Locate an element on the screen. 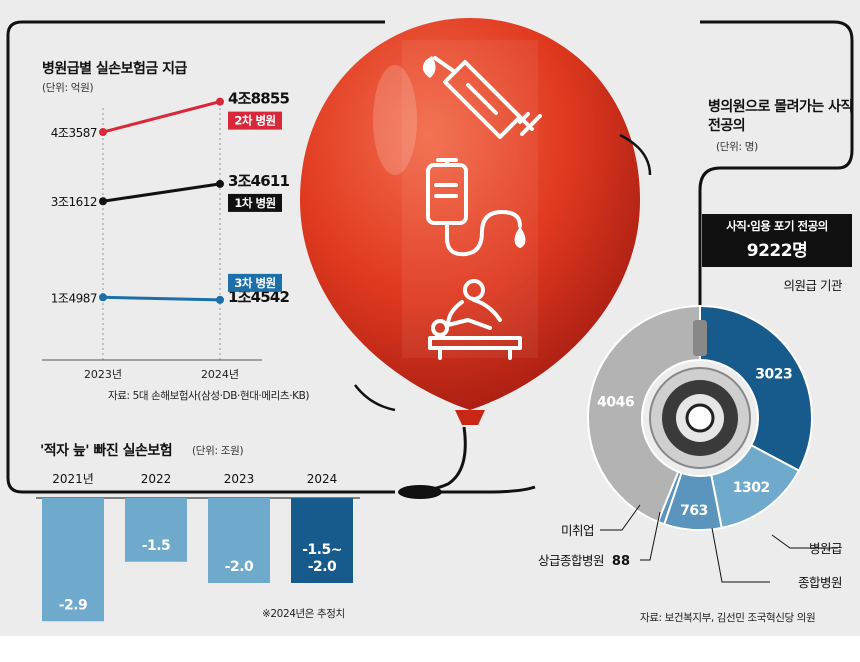 This screenshot has width=860, height=662. donut-category-label: 병원급 is located at coordinates (825, 548).